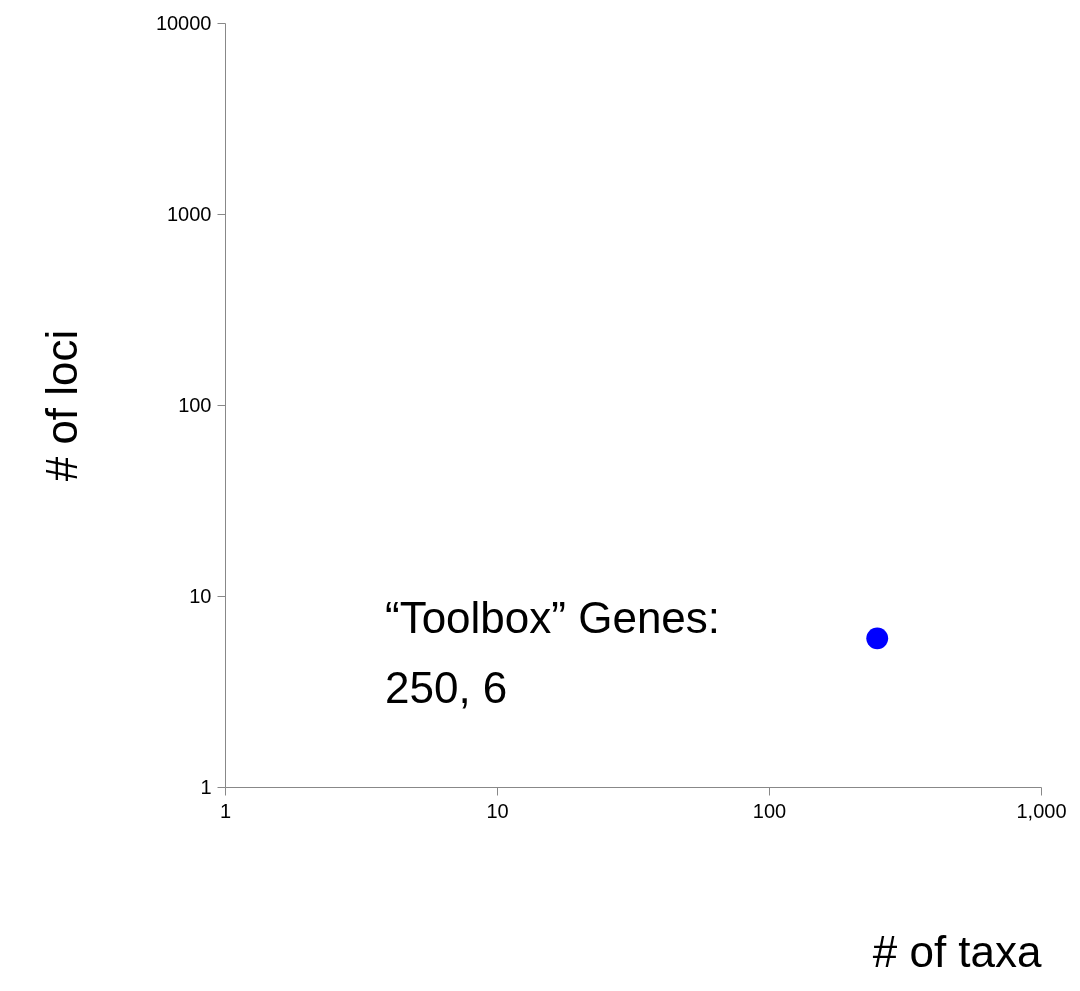 Image resolution: width=1080 pixels, height=991 pixels. Describe the element at coordinates (769, 810) in the screenshot. I see `x-tick-label: 100` at that location.